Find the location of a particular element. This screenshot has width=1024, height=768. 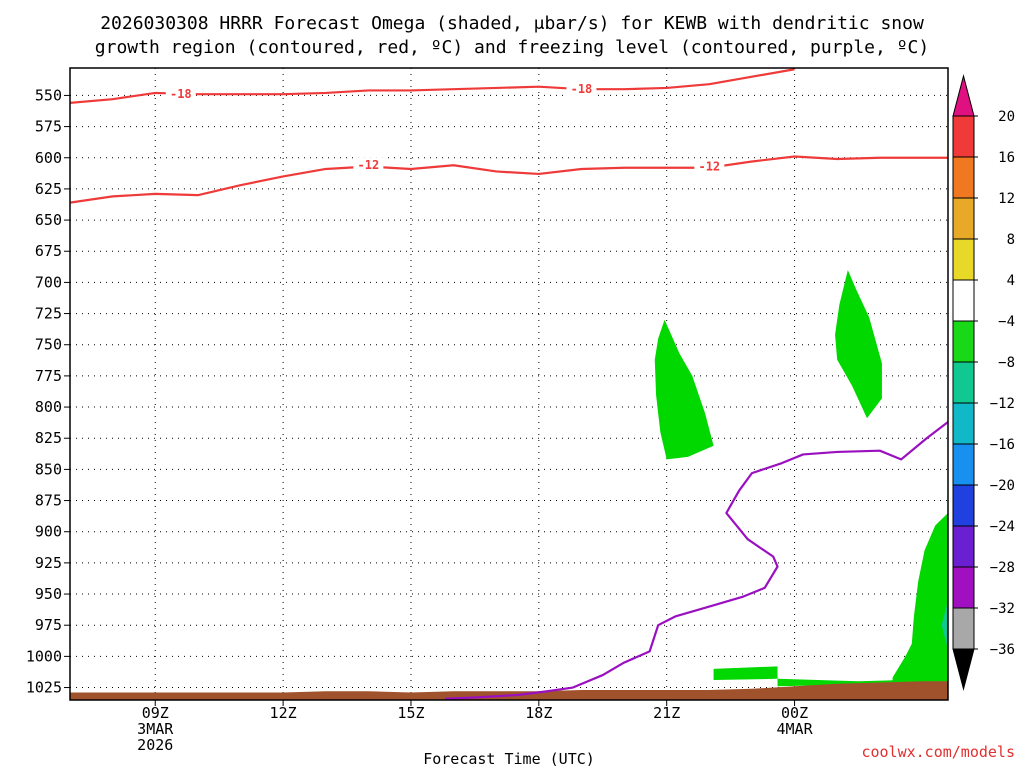

x-tick-label: 2026 is located at coordinates (155, 745).